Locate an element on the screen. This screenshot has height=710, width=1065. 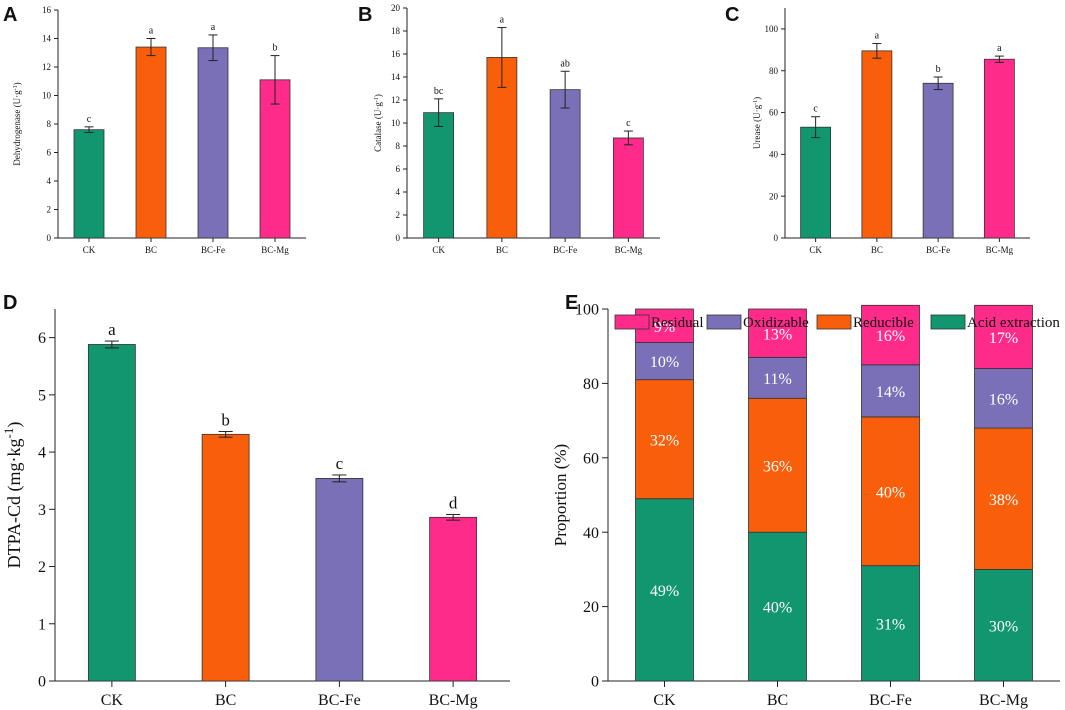
panel-d-sig-letter-bc-mg: d is located at coordinates (453, 502).